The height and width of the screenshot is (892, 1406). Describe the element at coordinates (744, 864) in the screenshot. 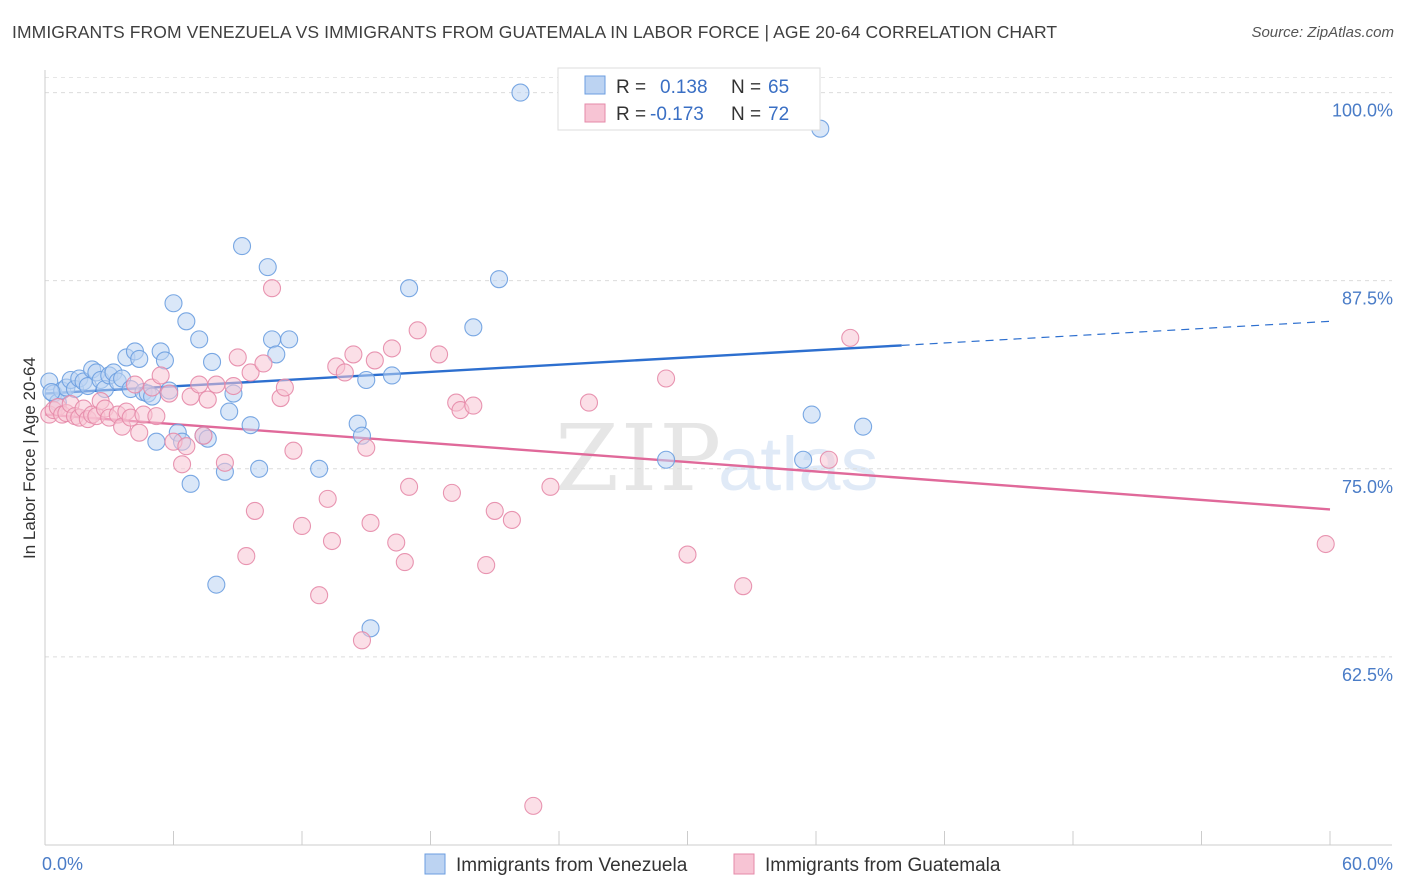

I see `bottom-legend-swatch-guatemala` at that location.